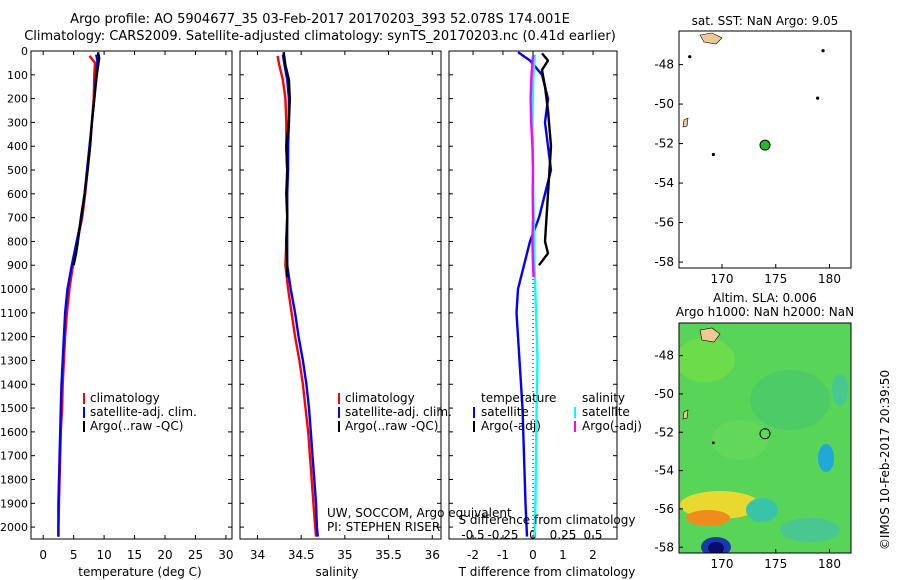 The image size is (900, 580). Describe the element at coordinates (43, 555) in the screenshot. I see `temperature-xtick-label: 0` at that location.